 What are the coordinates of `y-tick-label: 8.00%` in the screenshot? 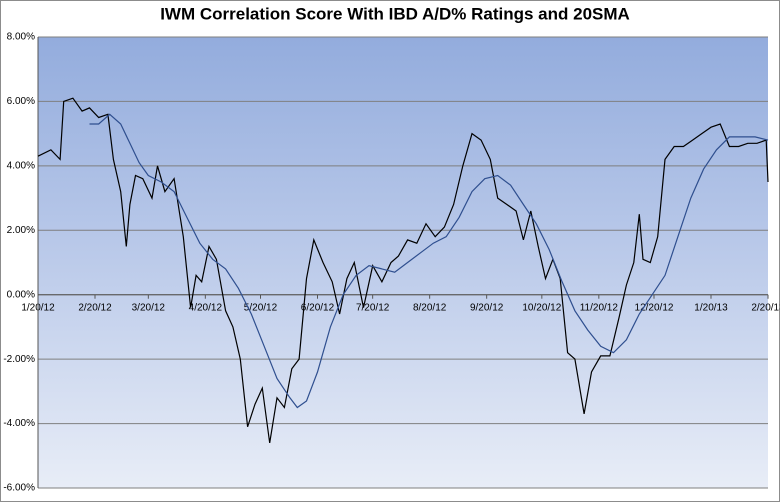 It's located at (21, 37).